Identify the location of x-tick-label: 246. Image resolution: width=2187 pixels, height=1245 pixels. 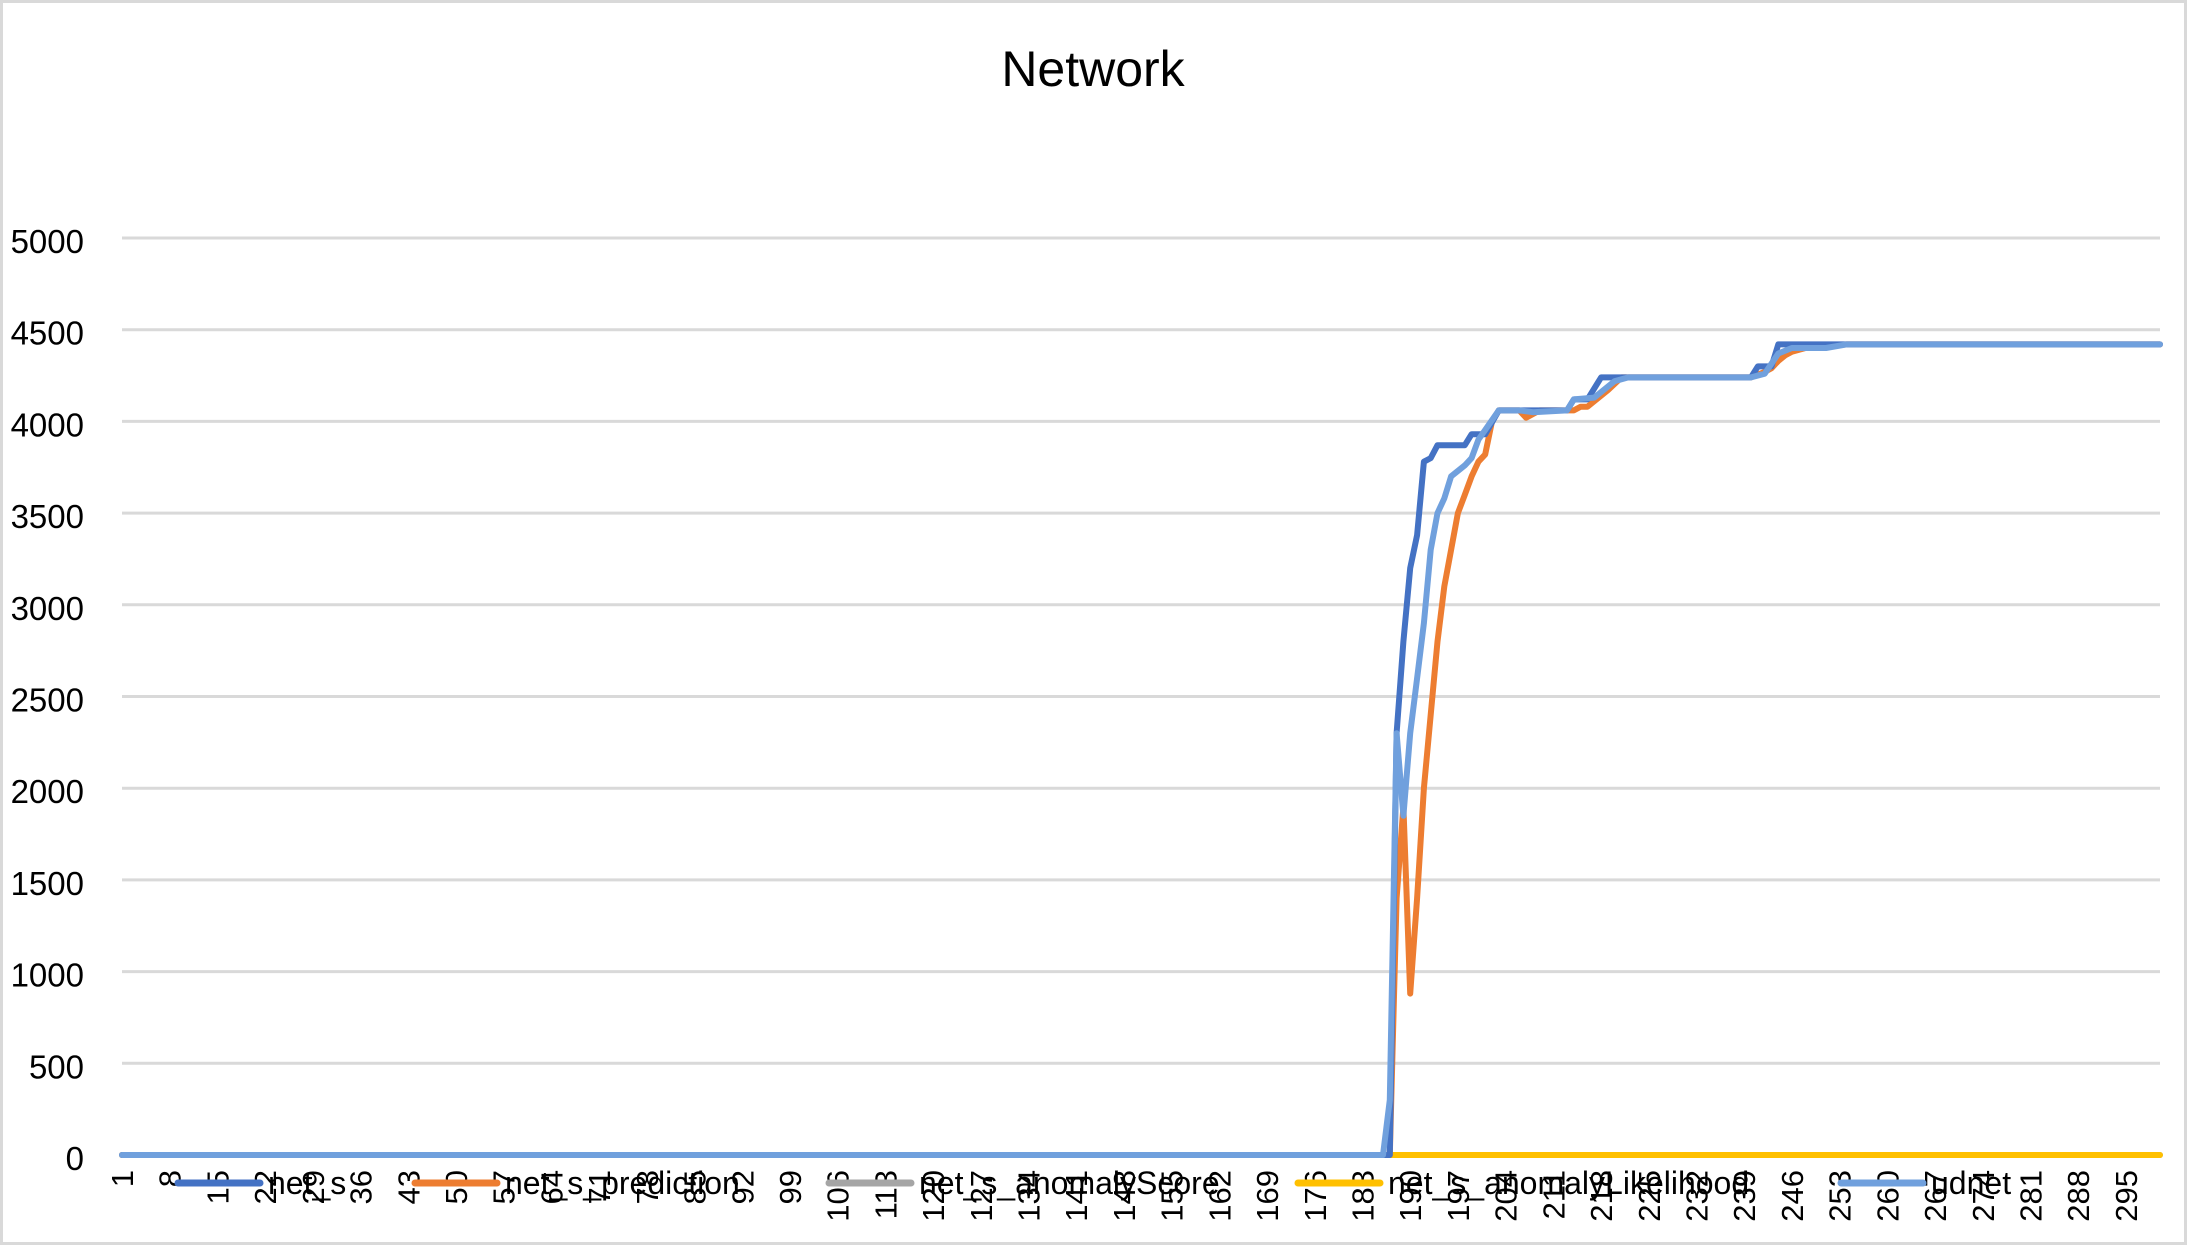
(1792, 1196).